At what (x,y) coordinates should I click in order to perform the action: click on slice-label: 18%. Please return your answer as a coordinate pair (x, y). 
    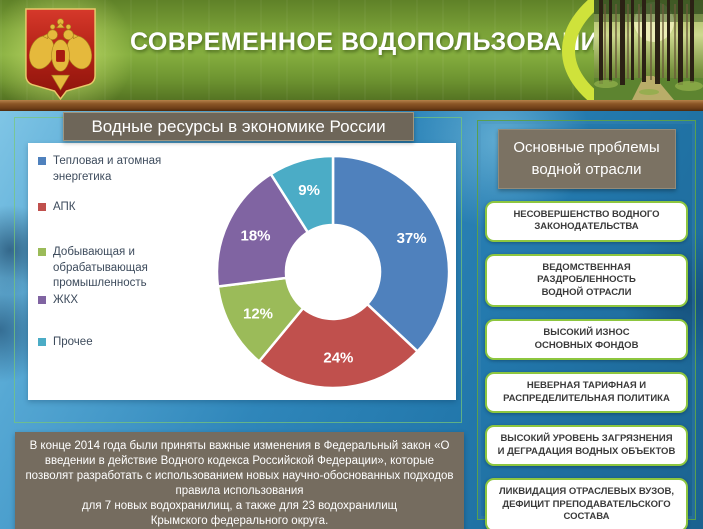
    Looking at the image, I should click on (255, 236).